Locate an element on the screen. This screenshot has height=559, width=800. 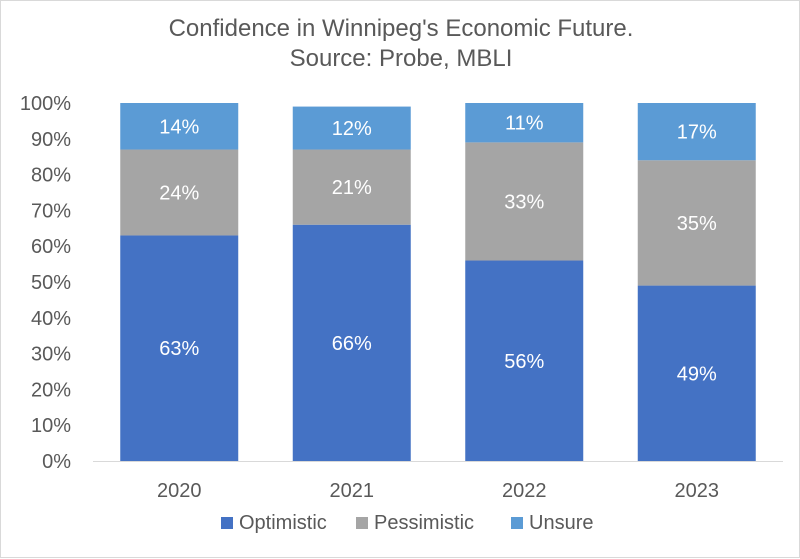
y-tick-label: 50% is located at coordinates (51, 283).